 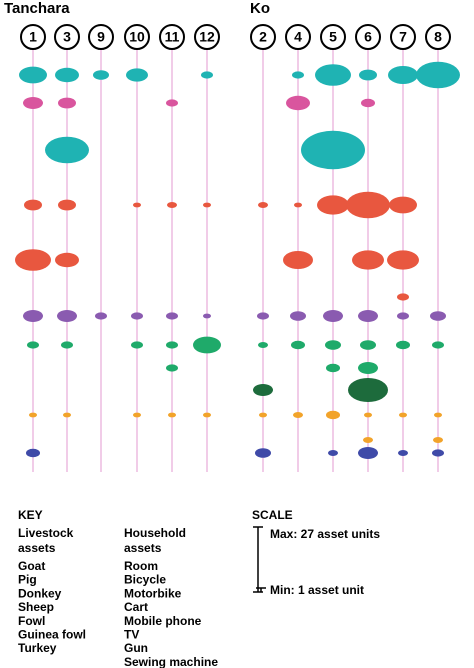 What do you see at coordinates (46, 540) in the screenshot?
I see `key-heading: Livestock assets` at bounding box center [46, 540].